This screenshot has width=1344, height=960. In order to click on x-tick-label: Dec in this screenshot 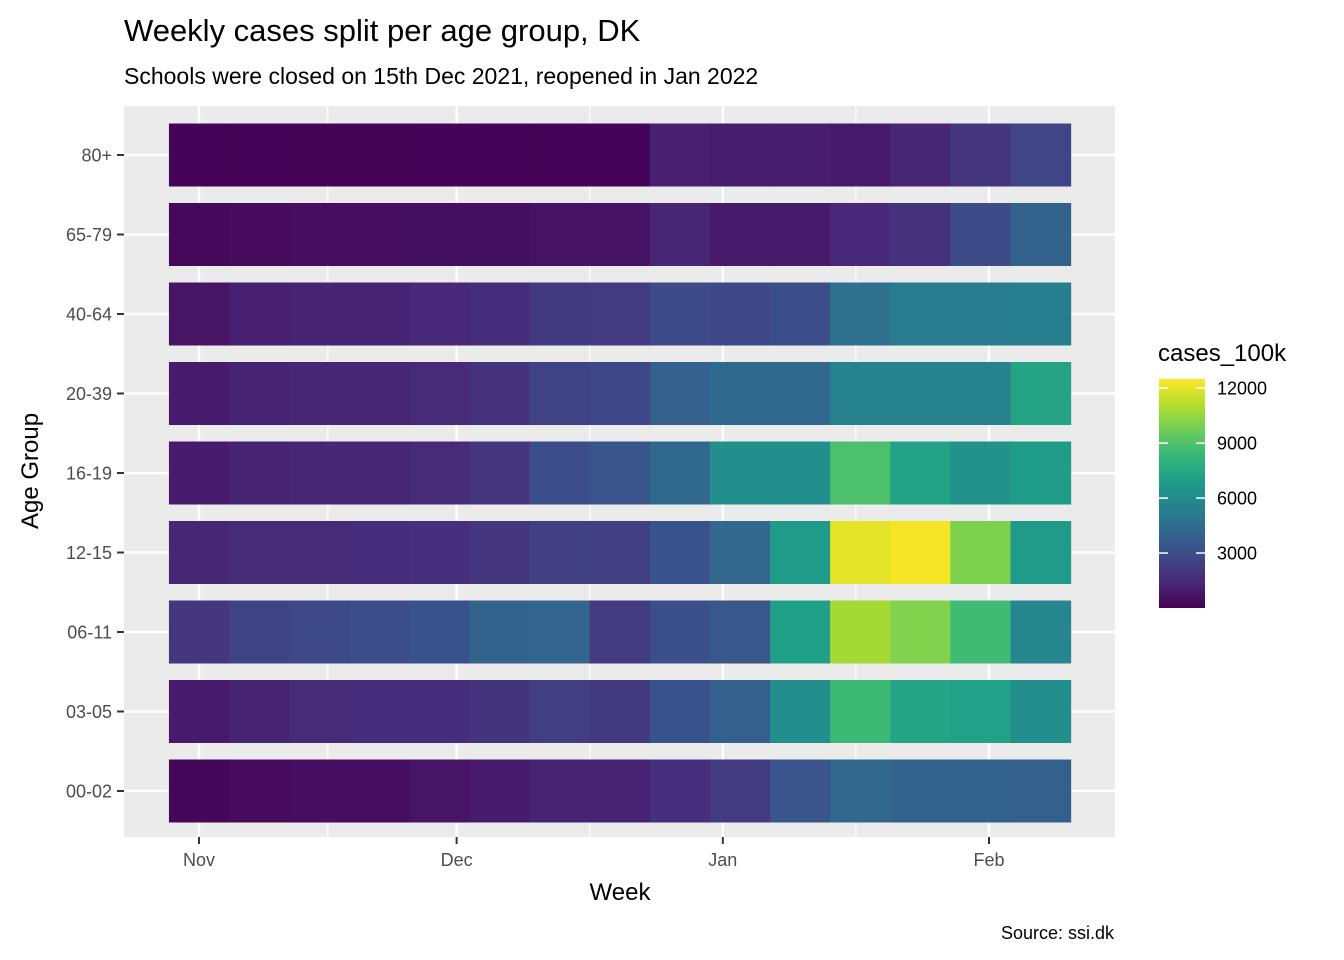, I will do `click(457, 860)`.